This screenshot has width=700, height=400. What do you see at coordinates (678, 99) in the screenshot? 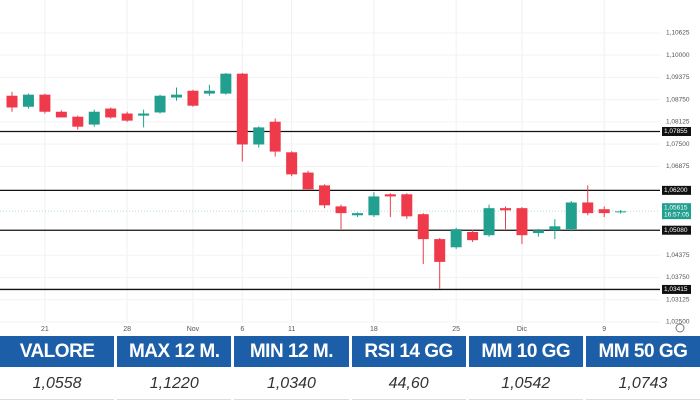
I see `y-tick-label: 1,08750` at bounding box center [678, 99].